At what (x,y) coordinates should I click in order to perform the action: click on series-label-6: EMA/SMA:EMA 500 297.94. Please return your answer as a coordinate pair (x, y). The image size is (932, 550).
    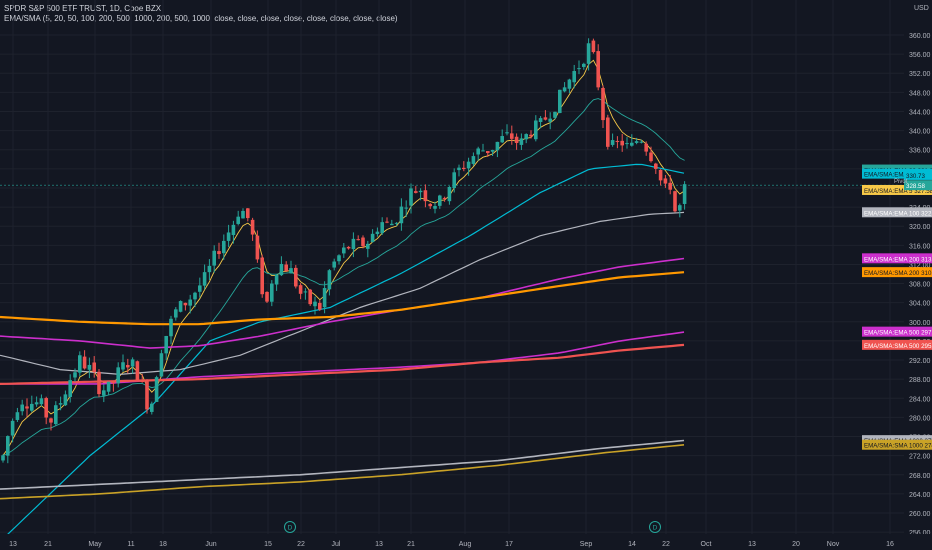
    Looking at the image, I should click on (898, 333).